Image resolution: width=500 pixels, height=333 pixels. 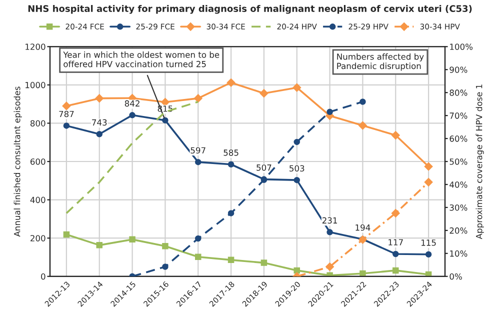 I want to click on y-axis-title: Annual finished consultant episodes, so click(x=18, y=161).